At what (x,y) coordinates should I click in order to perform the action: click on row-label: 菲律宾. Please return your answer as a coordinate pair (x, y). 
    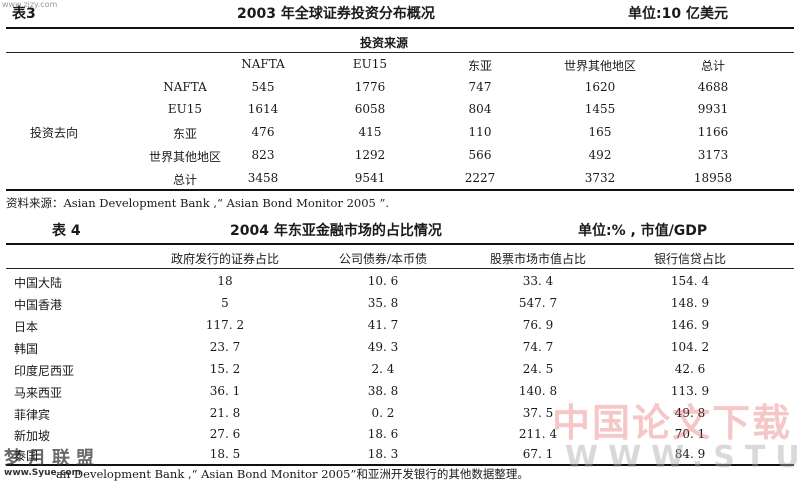
    Looking at the image, I should click on (32, 415).